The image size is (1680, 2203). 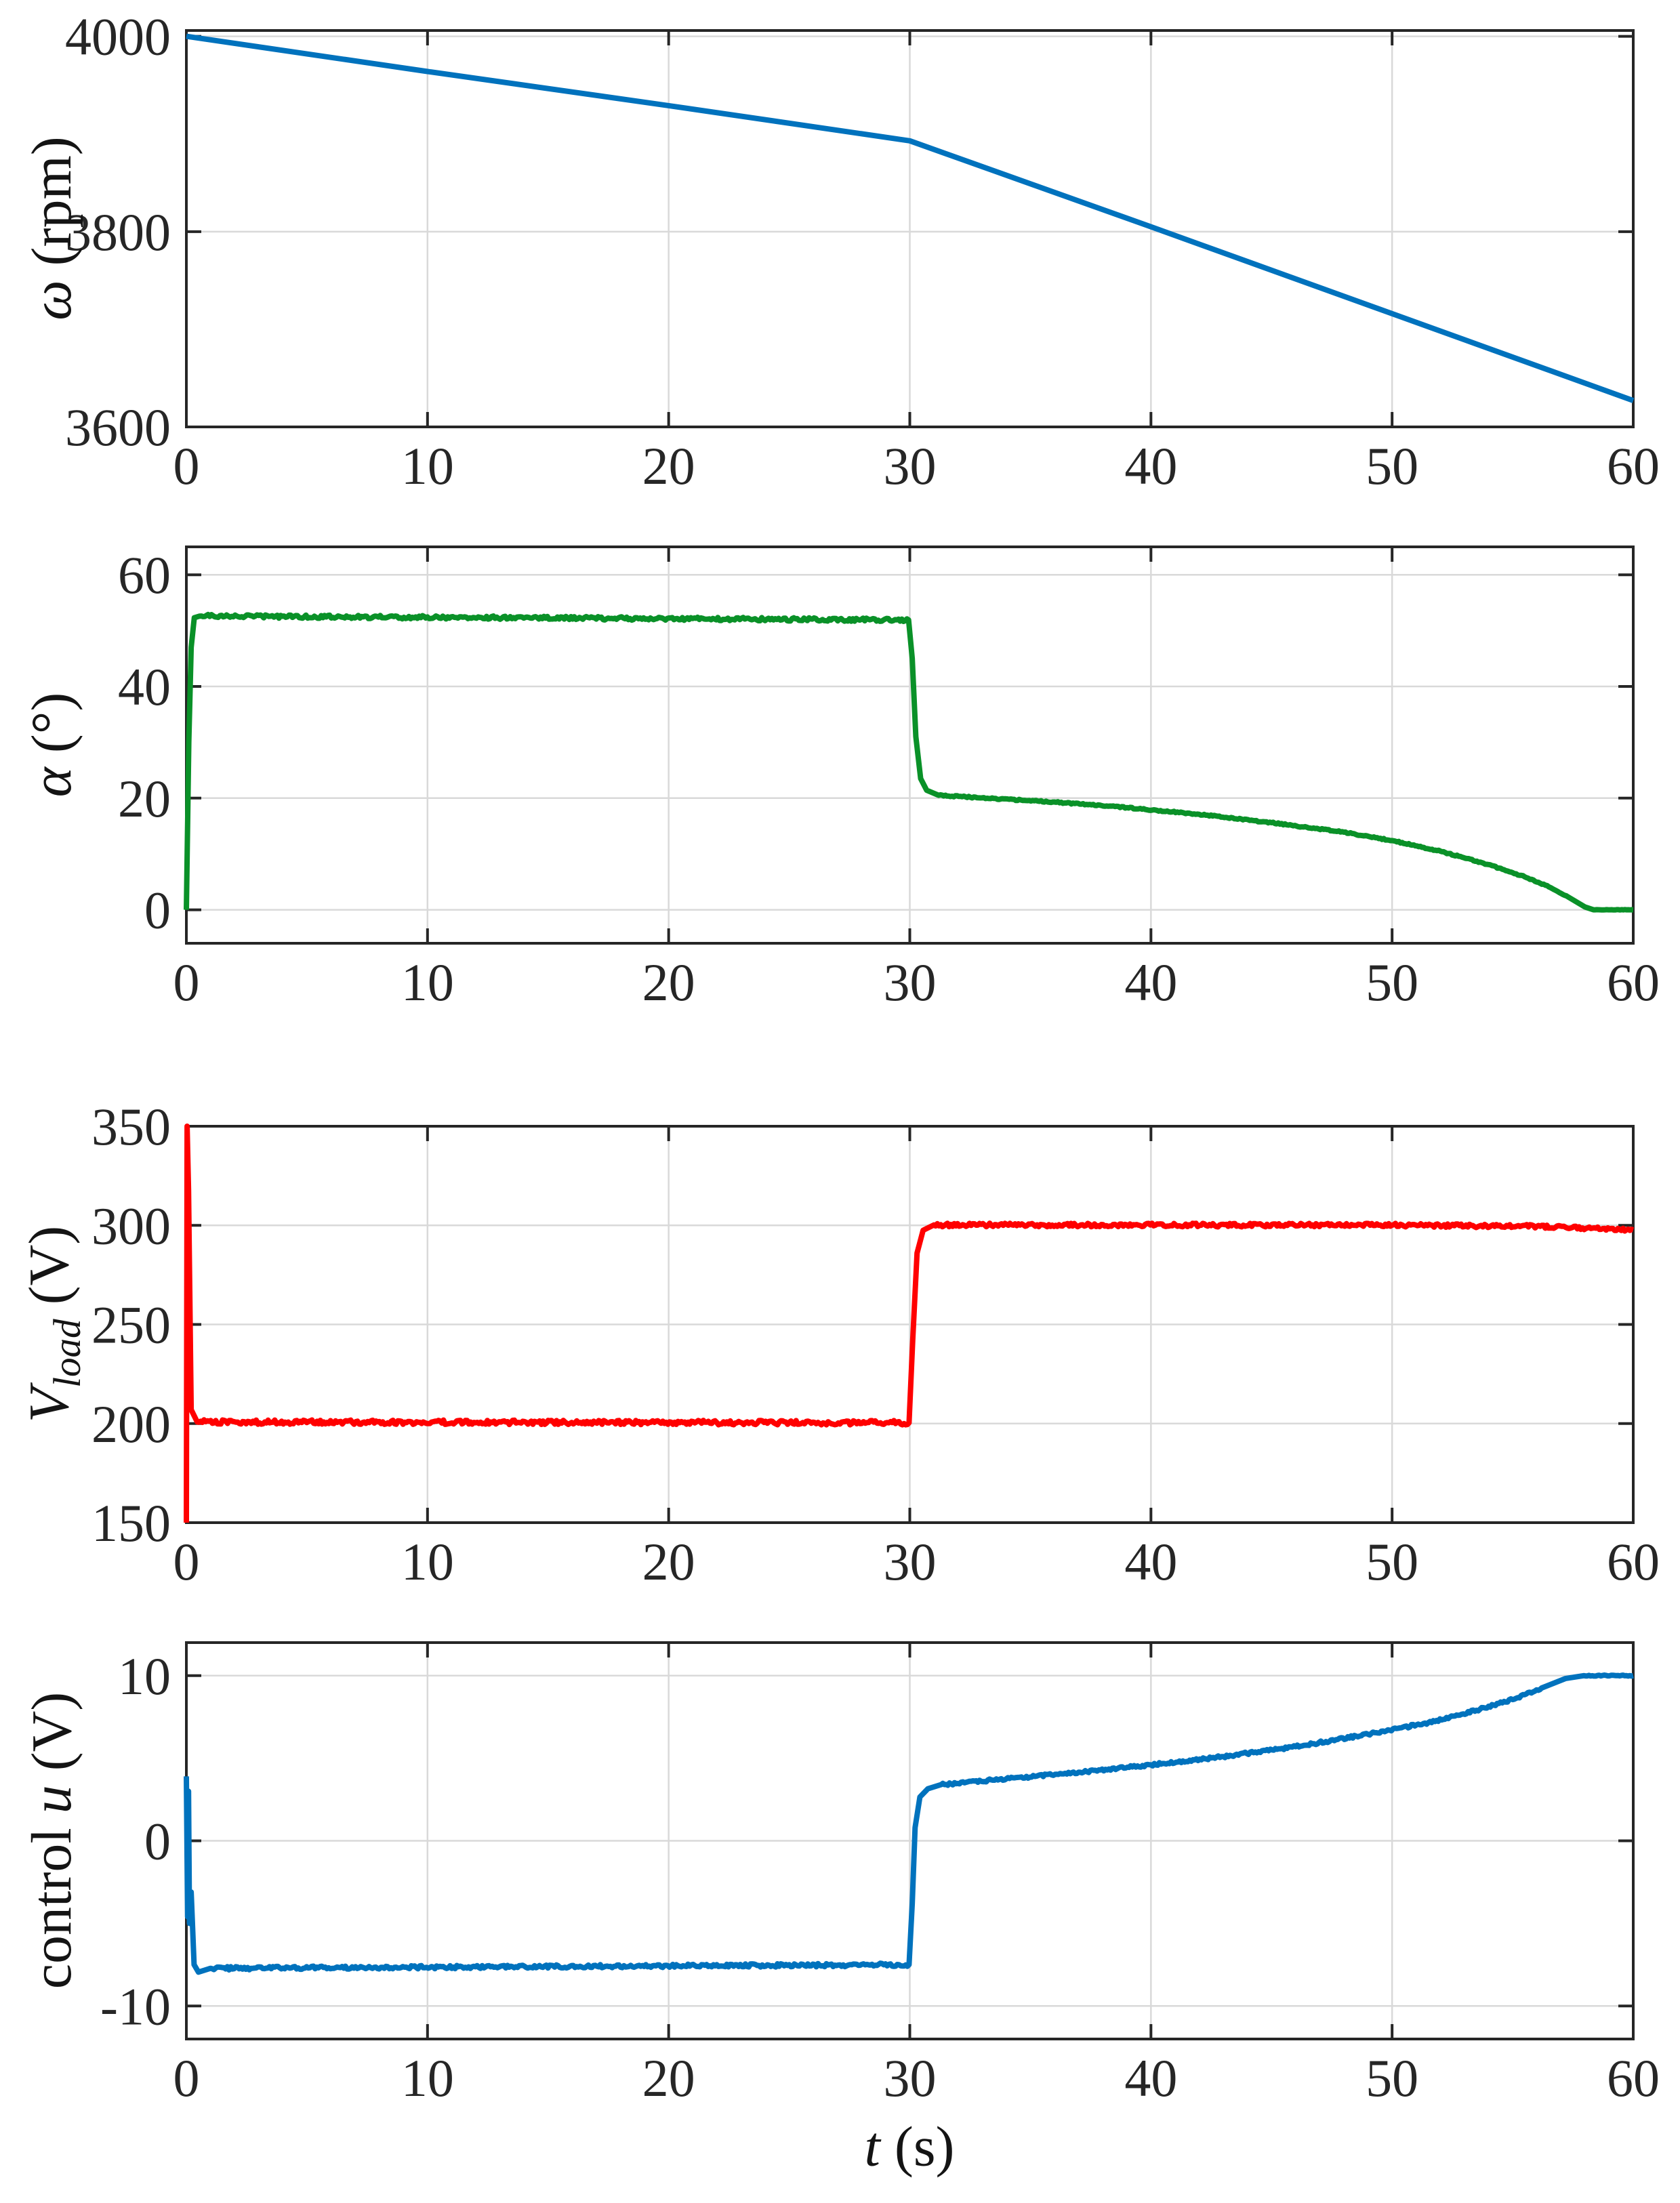 What do you see at coordinates (131, 1424) in the screenshot?
I see `y-tick-label: 200` at bounding box center [131, 1424].